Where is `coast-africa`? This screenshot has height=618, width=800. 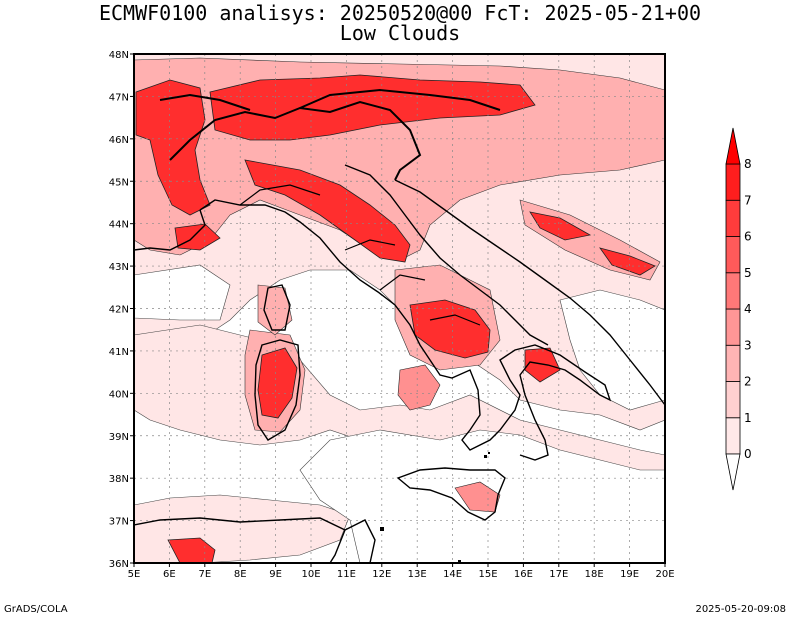 coast-africa is located at coordinates (240, 540).